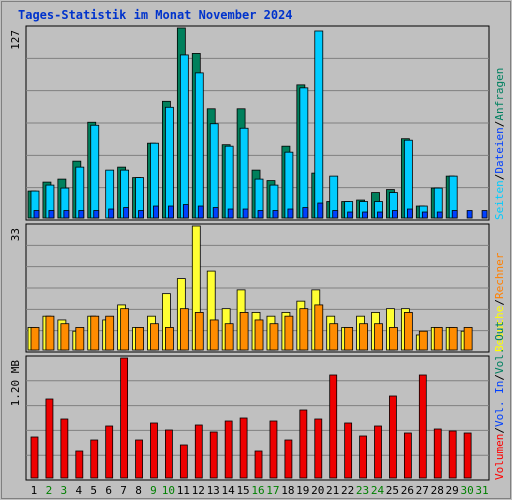  What do you see at coordinates (155, 15) in the screenshot?
I see `chart-title: Tages-Statistik im Monat November 2024` at bounding box center [155, 15].